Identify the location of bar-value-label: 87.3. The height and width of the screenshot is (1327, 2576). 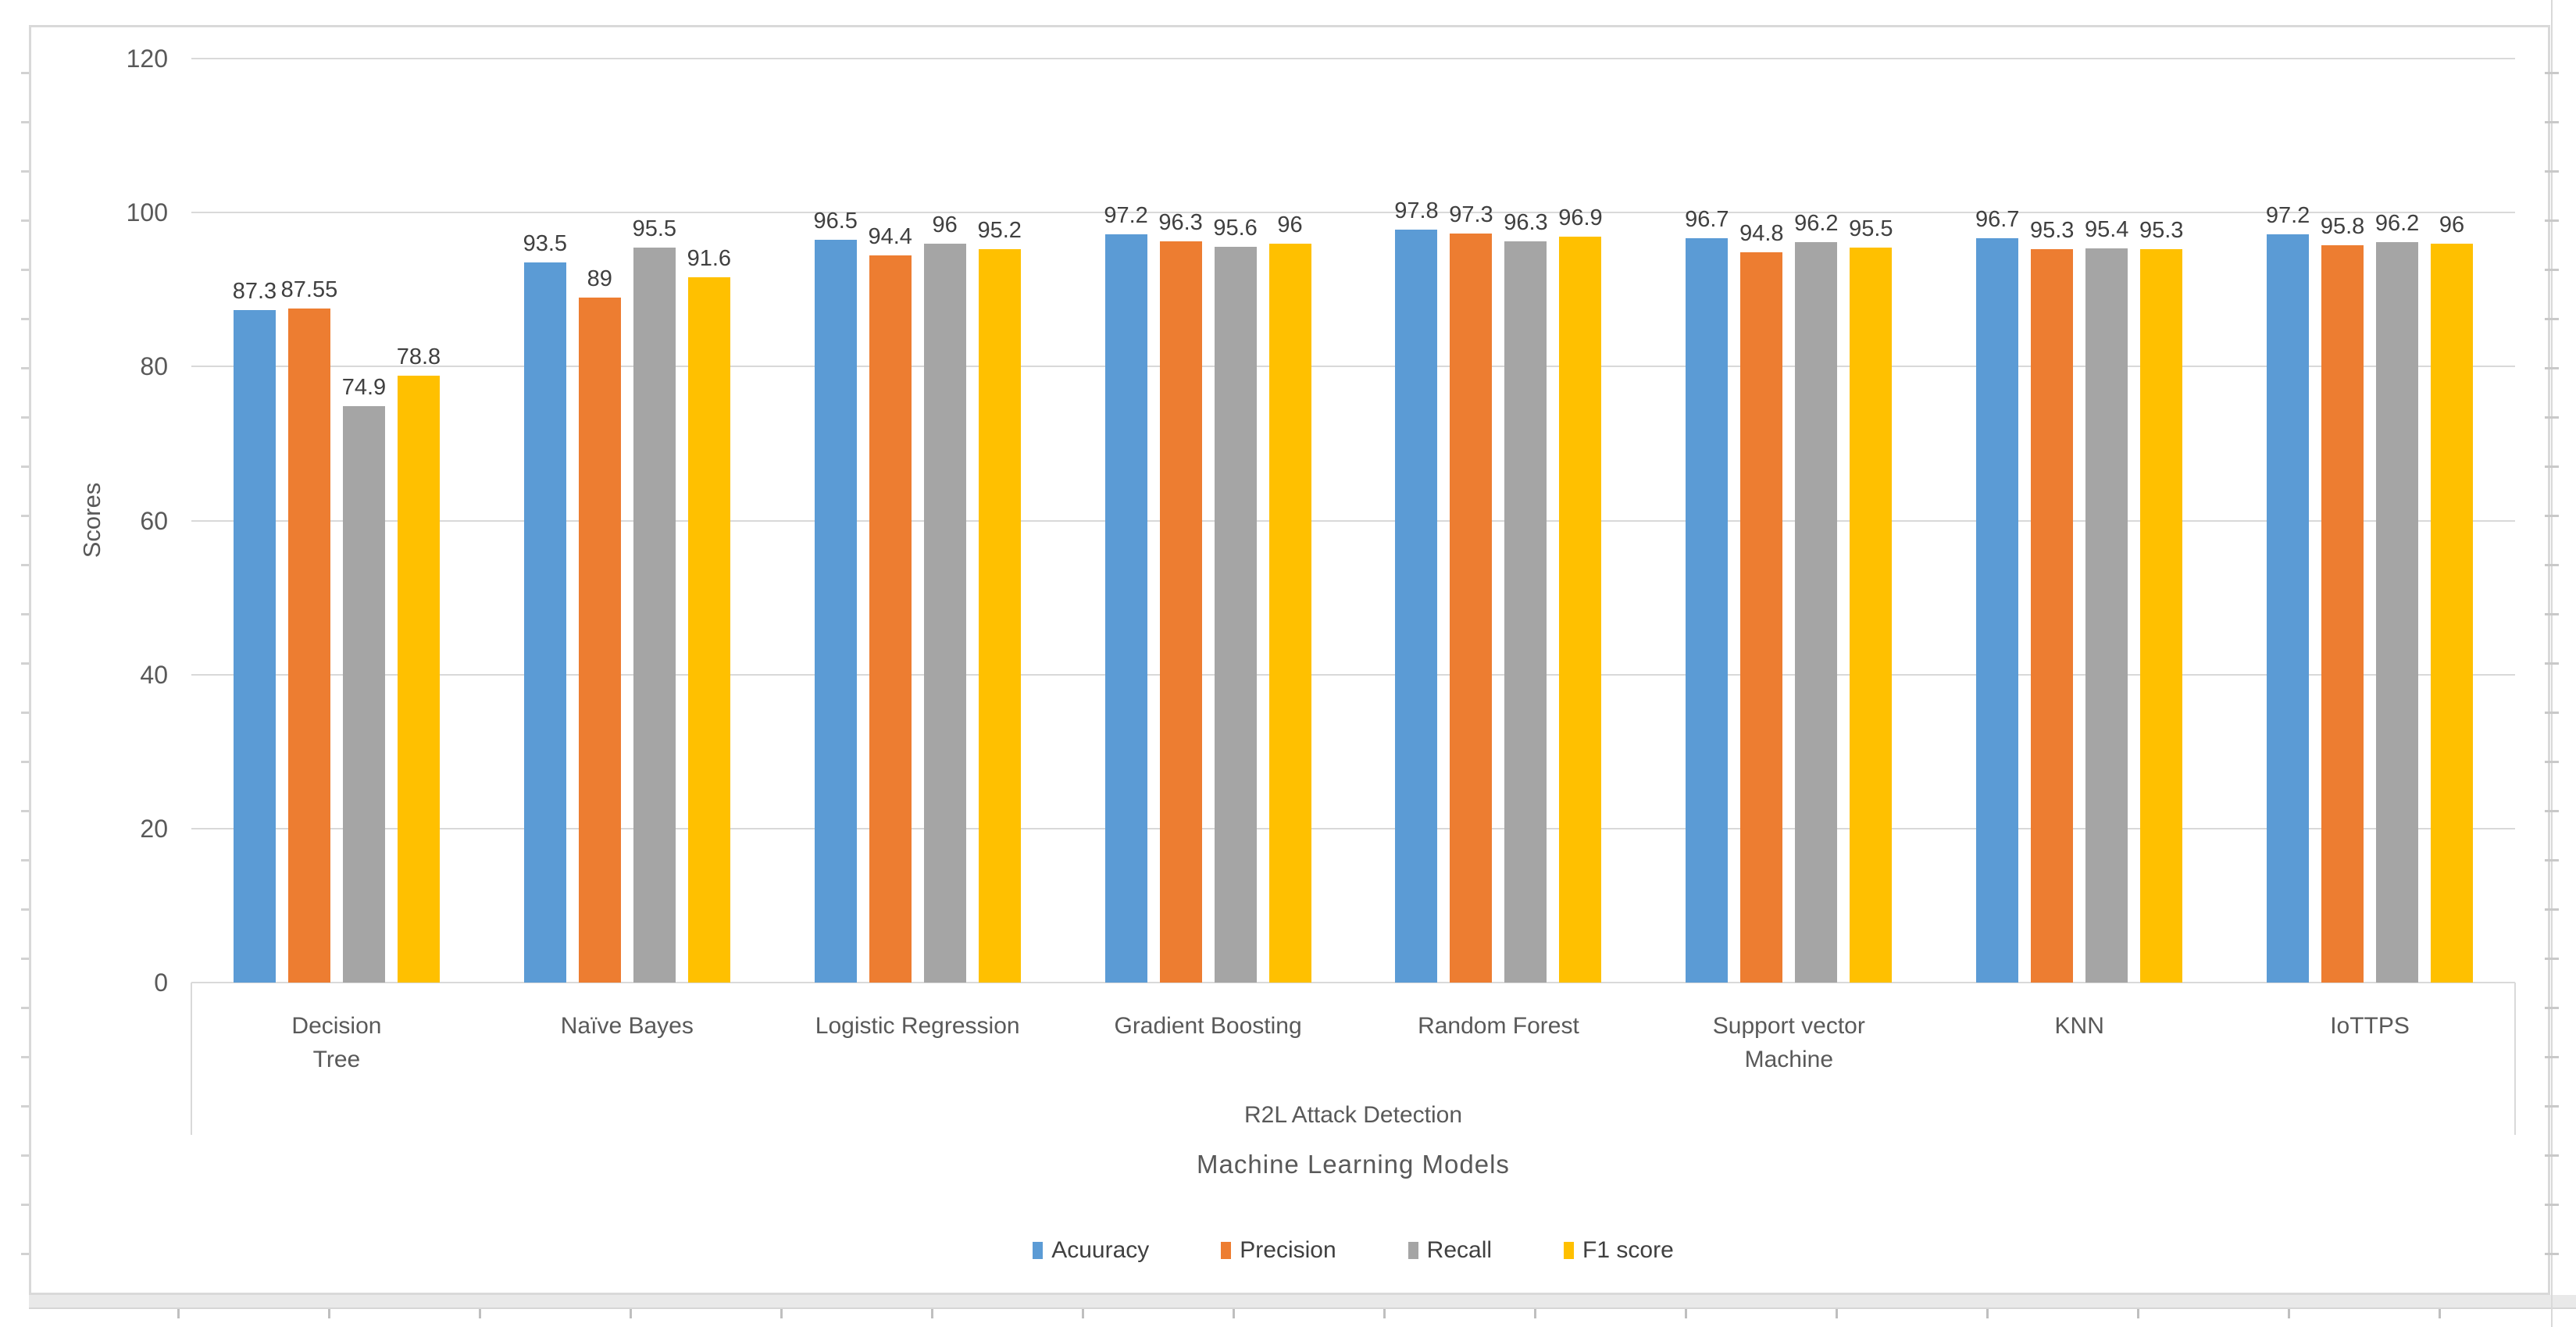
(254, 292).